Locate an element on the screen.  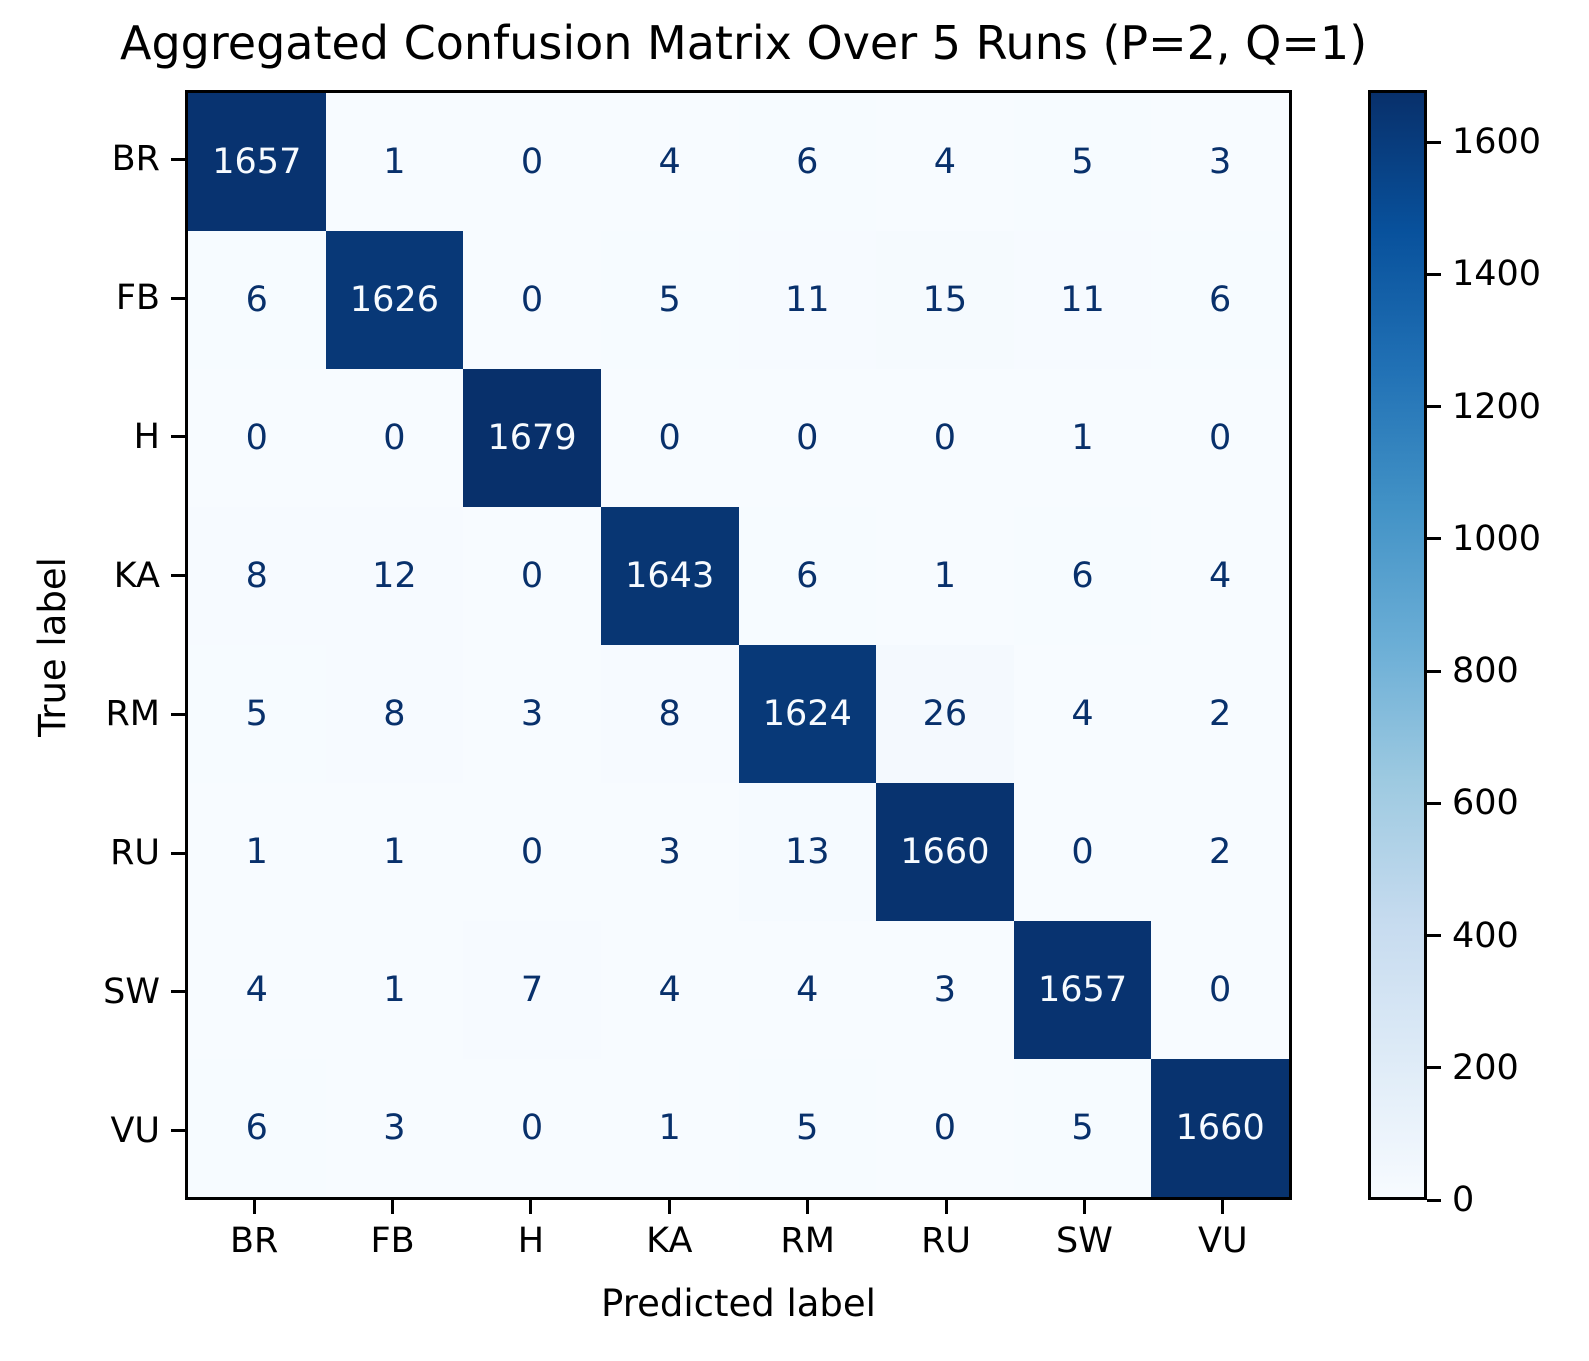
colorbar-tick-label: 600 is located at coordinates (1485, 803).